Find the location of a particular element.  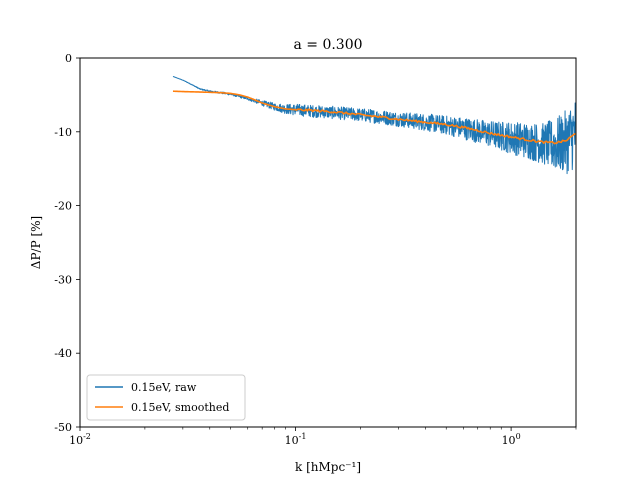

series-layer is located at coordinates (374, 125).